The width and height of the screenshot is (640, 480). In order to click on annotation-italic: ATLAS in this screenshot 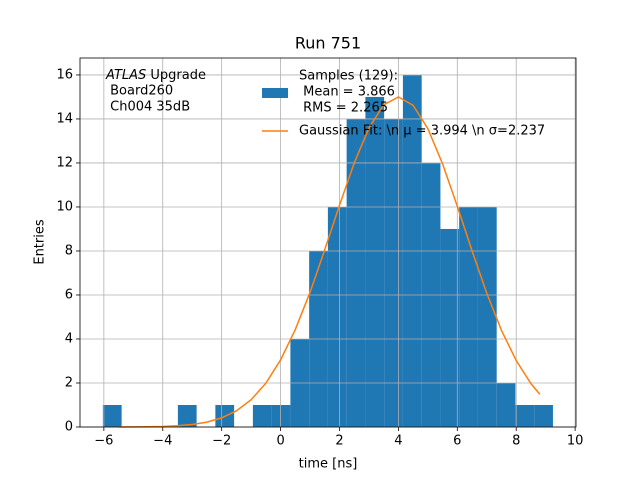, I will do `click(125, 75)`.